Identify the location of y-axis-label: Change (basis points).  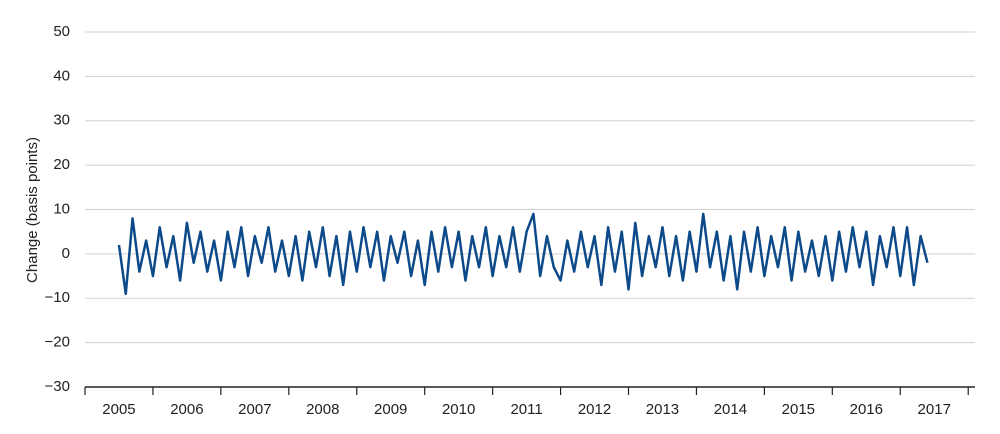
(32, 210).